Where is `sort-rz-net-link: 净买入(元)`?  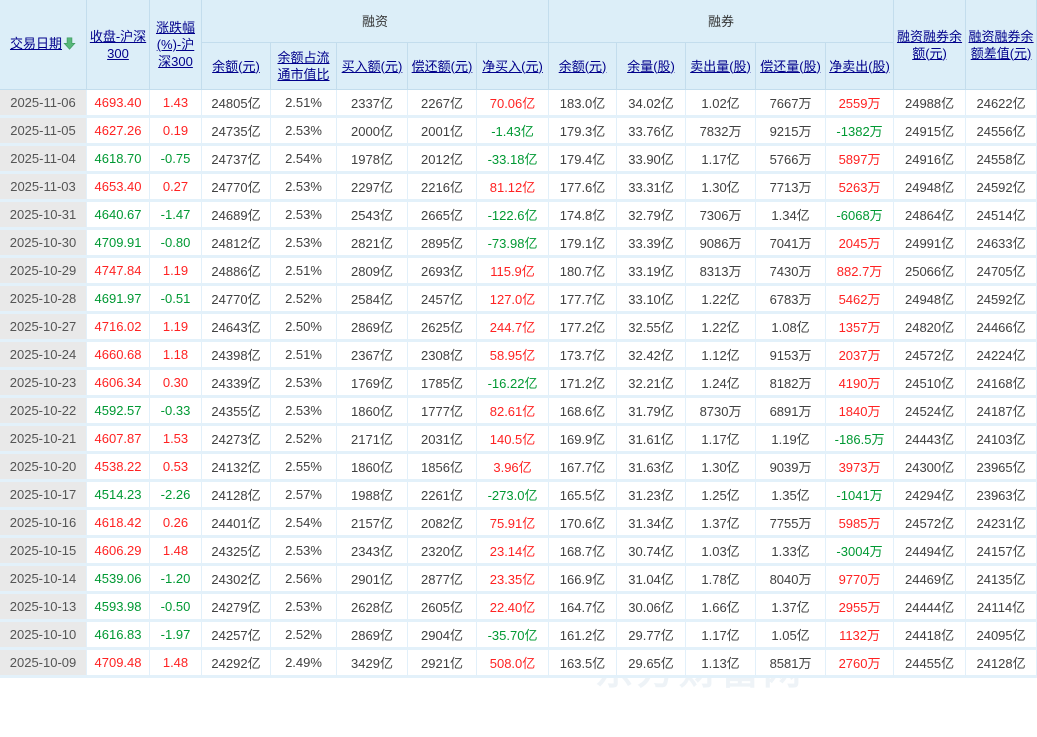 sort-rz-net-link: 净买入(元) is located at coordinates (512, 66).